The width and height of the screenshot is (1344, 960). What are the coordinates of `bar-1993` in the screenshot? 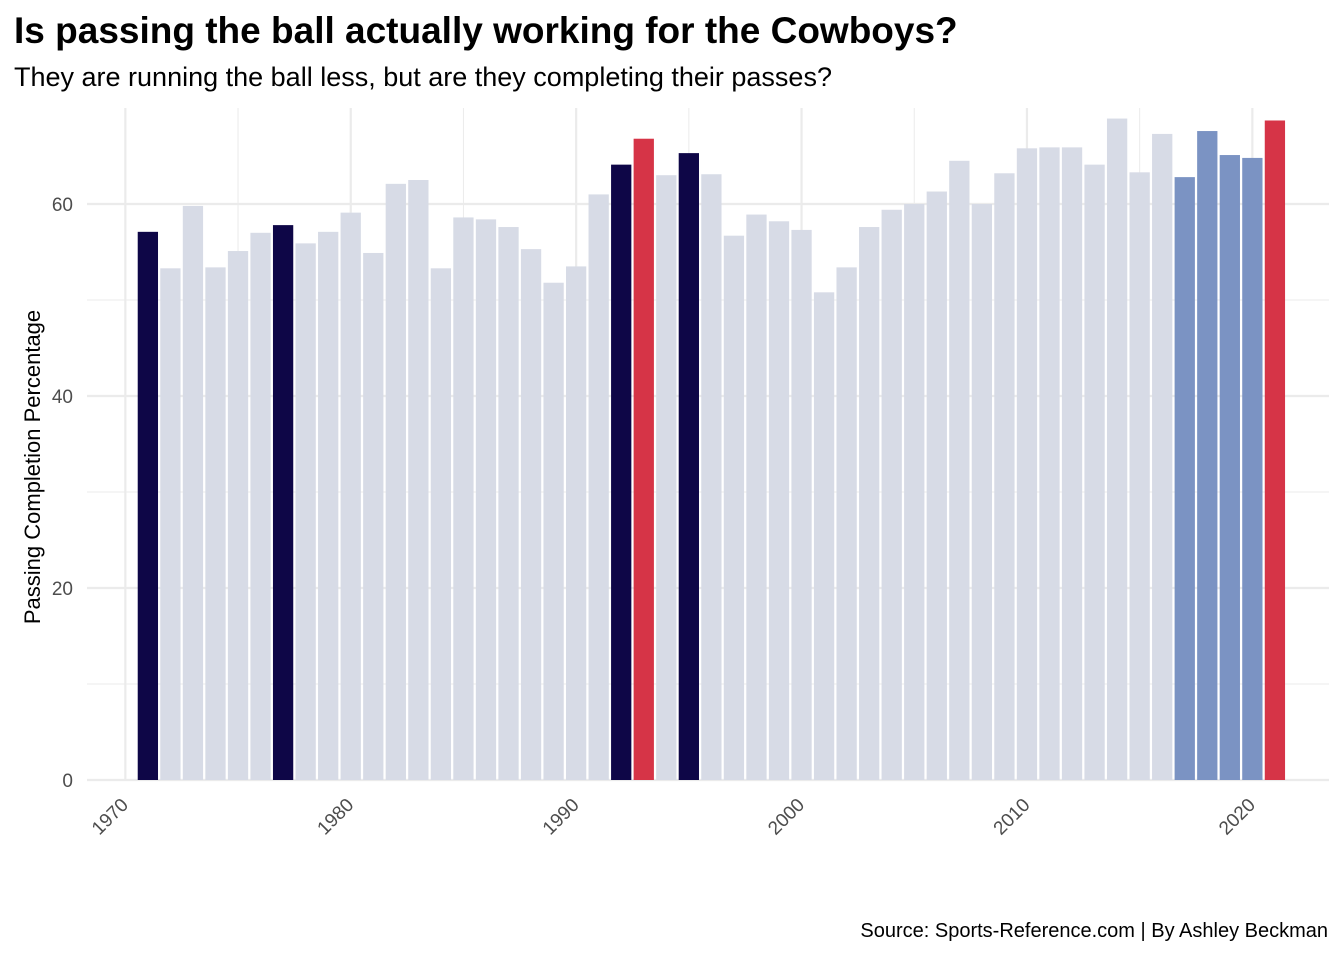 It's located at (643, 459).